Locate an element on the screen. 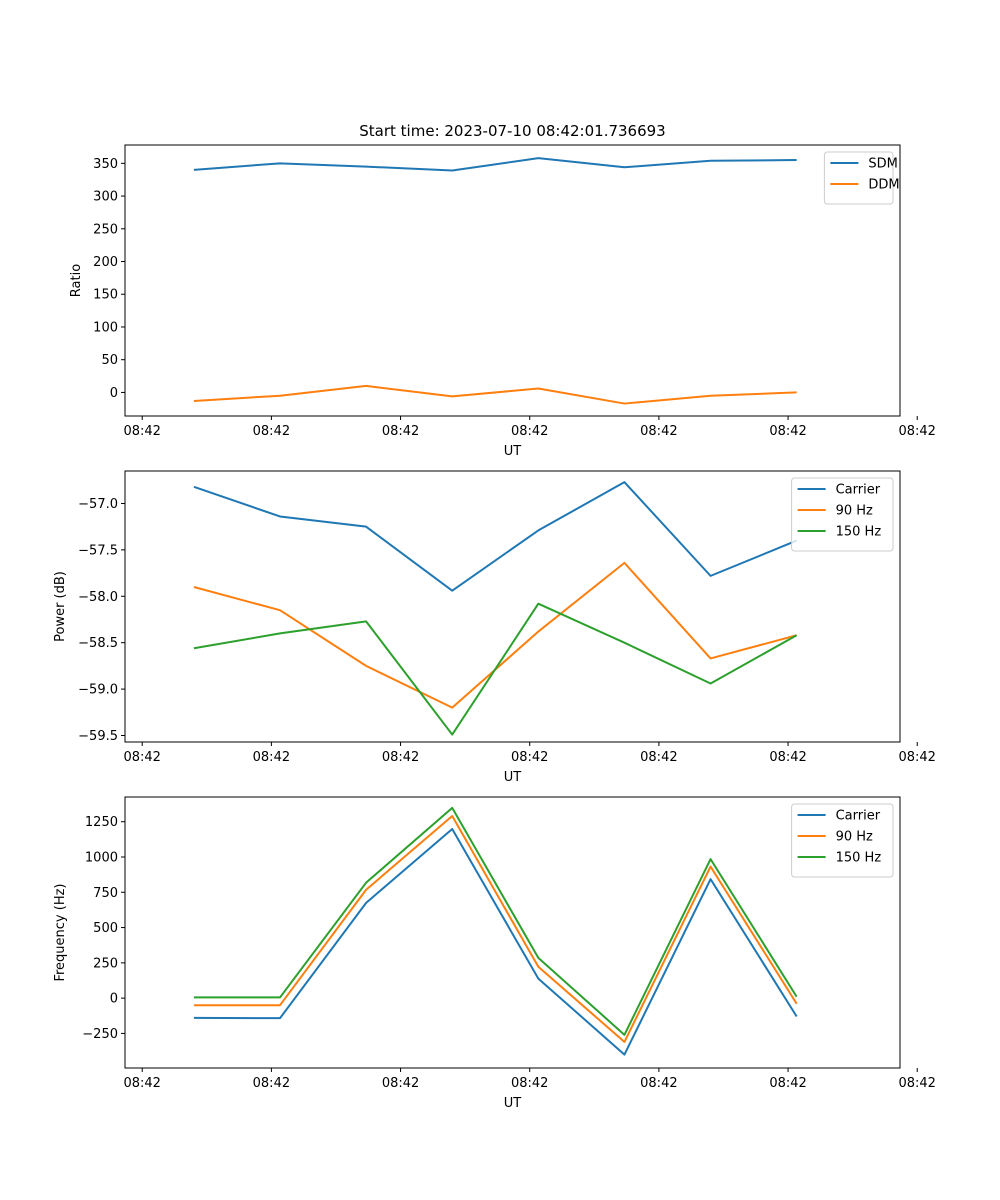  y-tick-label: 1000 is located at coordinates (101, 857).